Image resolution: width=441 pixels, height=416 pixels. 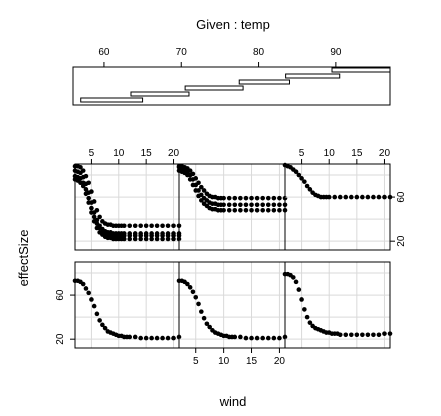 What do you see at coordinates (60, 339) in the screenshot?
I see `y-axis-tick-label: 20` at bounding box center [60, 339].